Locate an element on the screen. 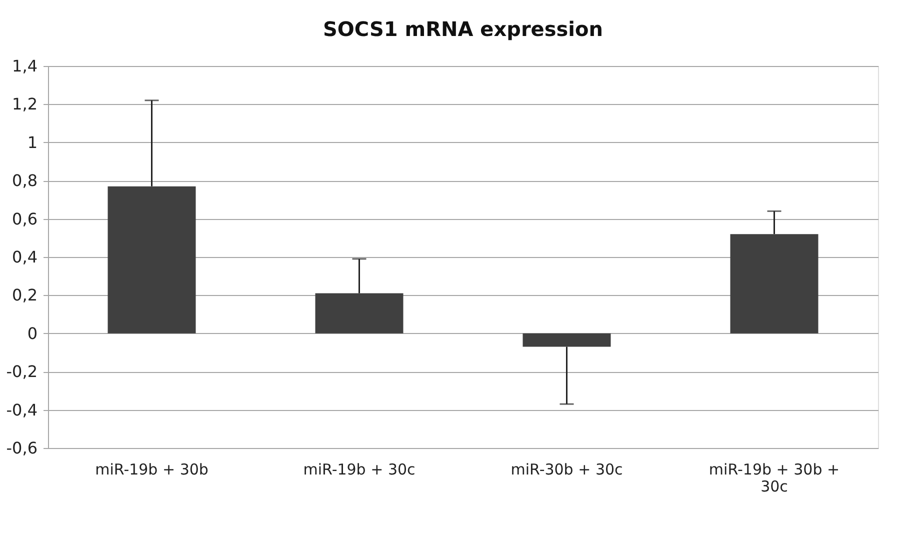 Image resolution: width=919 pixels, height=533 pixels. x-tick-label: miR-30b + 30c is located at coordinates (566, 469).